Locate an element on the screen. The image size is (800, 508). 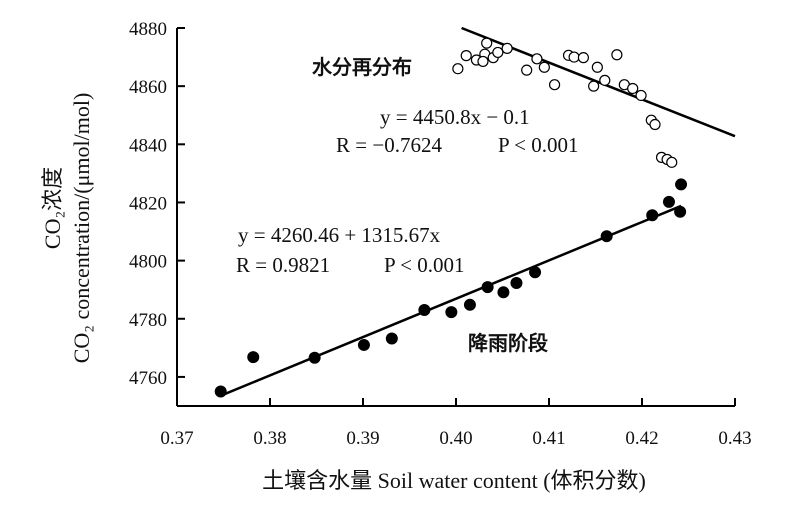
x-tick-label: 0.42 is located at coordinates (641, 438).